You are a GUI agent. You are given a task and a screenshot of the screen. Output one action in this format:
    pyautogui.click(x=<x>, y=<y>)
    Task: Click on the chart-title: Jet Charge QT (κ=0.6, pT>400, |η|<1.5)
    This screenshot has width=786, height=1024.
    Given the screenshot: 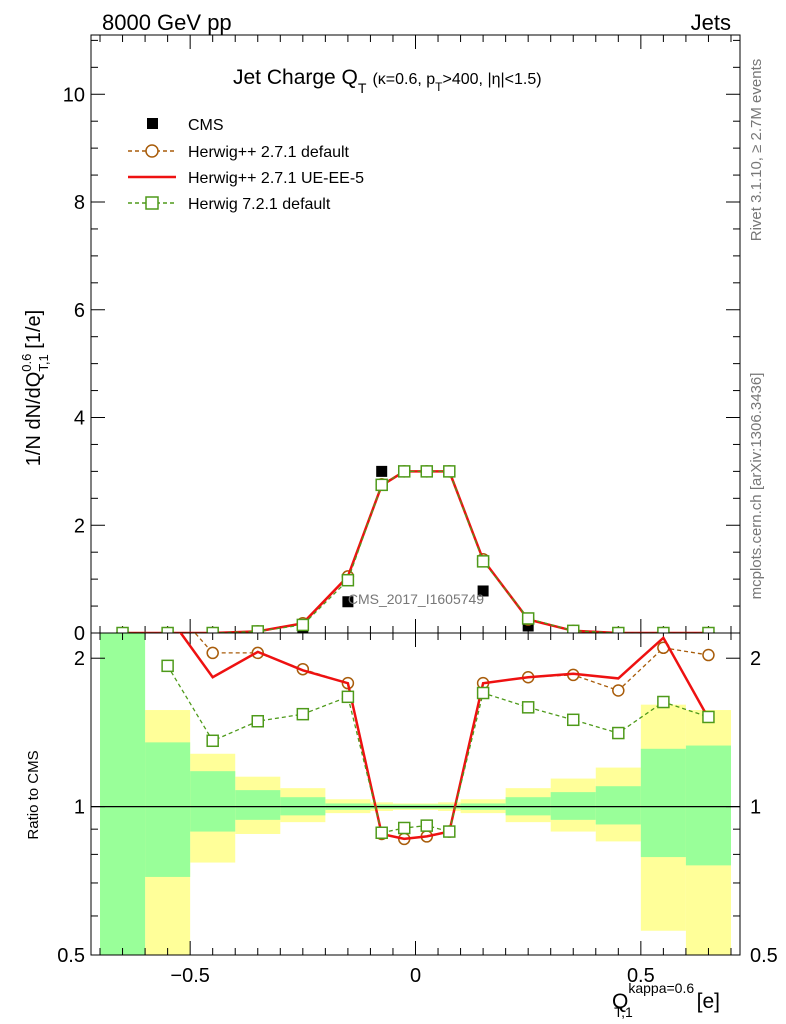 What is the action you would take?
    pyautogui.click(x=387, y=81)
    